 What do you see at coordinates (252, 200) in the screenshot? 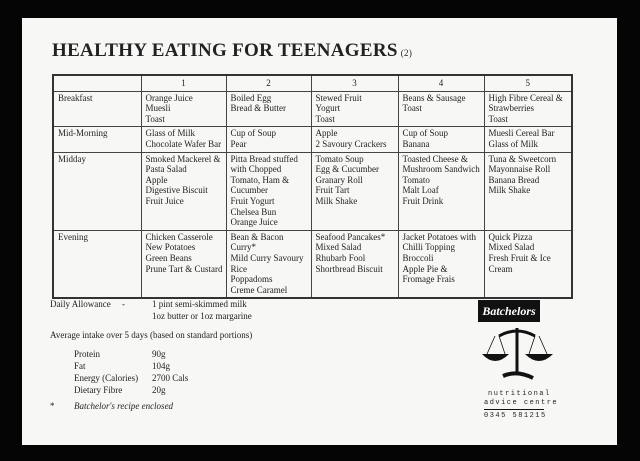
I see `food-item: Fruit Yogurt` at bounding box center [252, 200].